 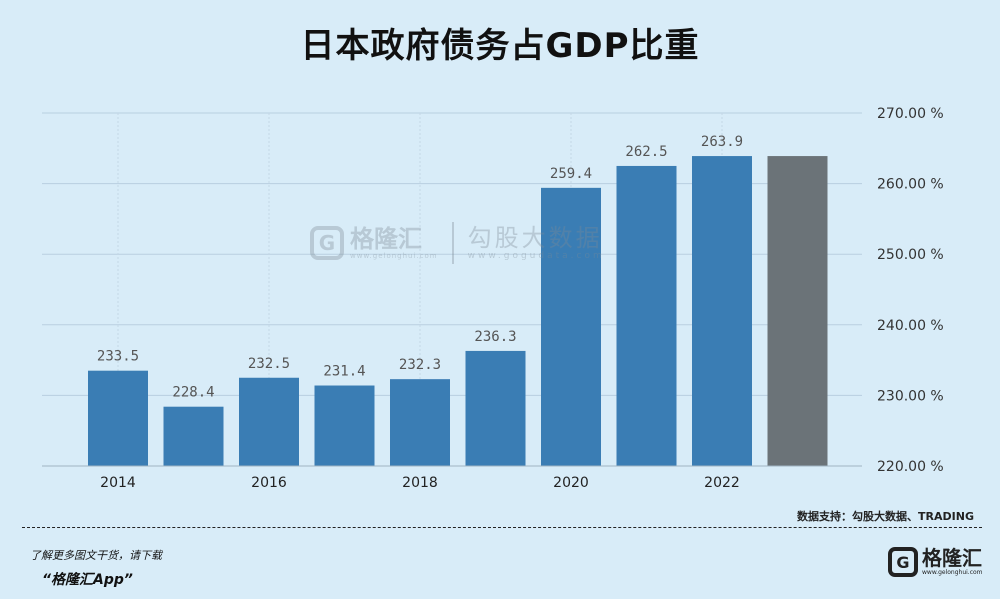 I want to click on footer-text: 了解更多图文干货，请下载, so click(x=96, y=555).